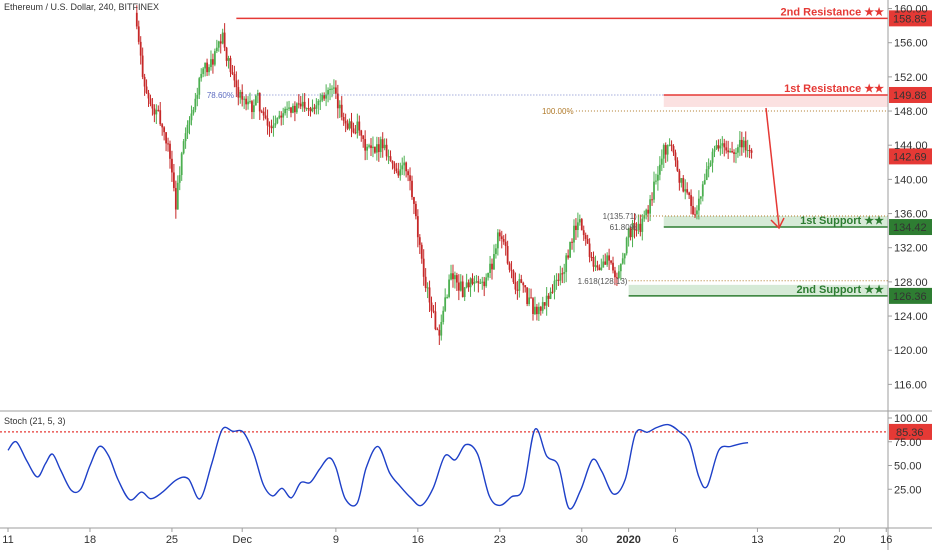 The width and height of the screenshot is (932, 550). What do you see at coordinates (910, 96) in the screenshot?
I see `level-price-label: 149.88` at bounding box center [910, 96].